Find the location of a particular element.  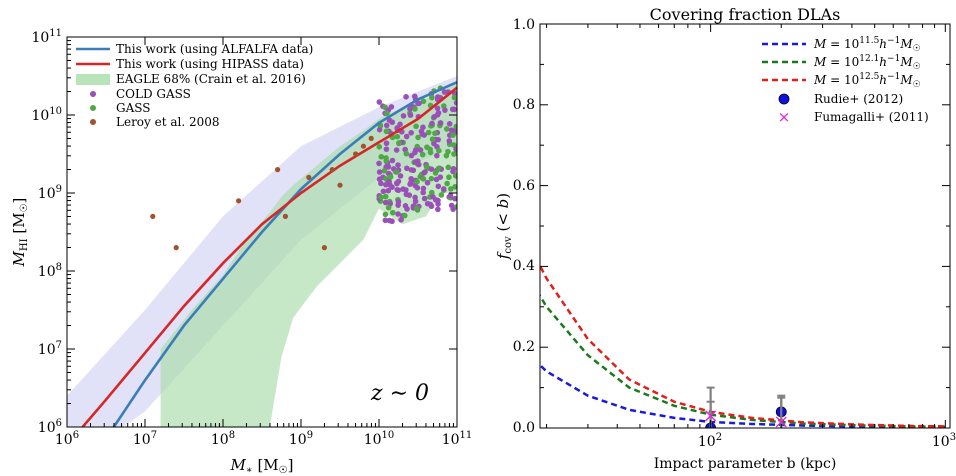

right-x-axis-label: Impact parameter b (kpc) is located at coordinates (745, 464).